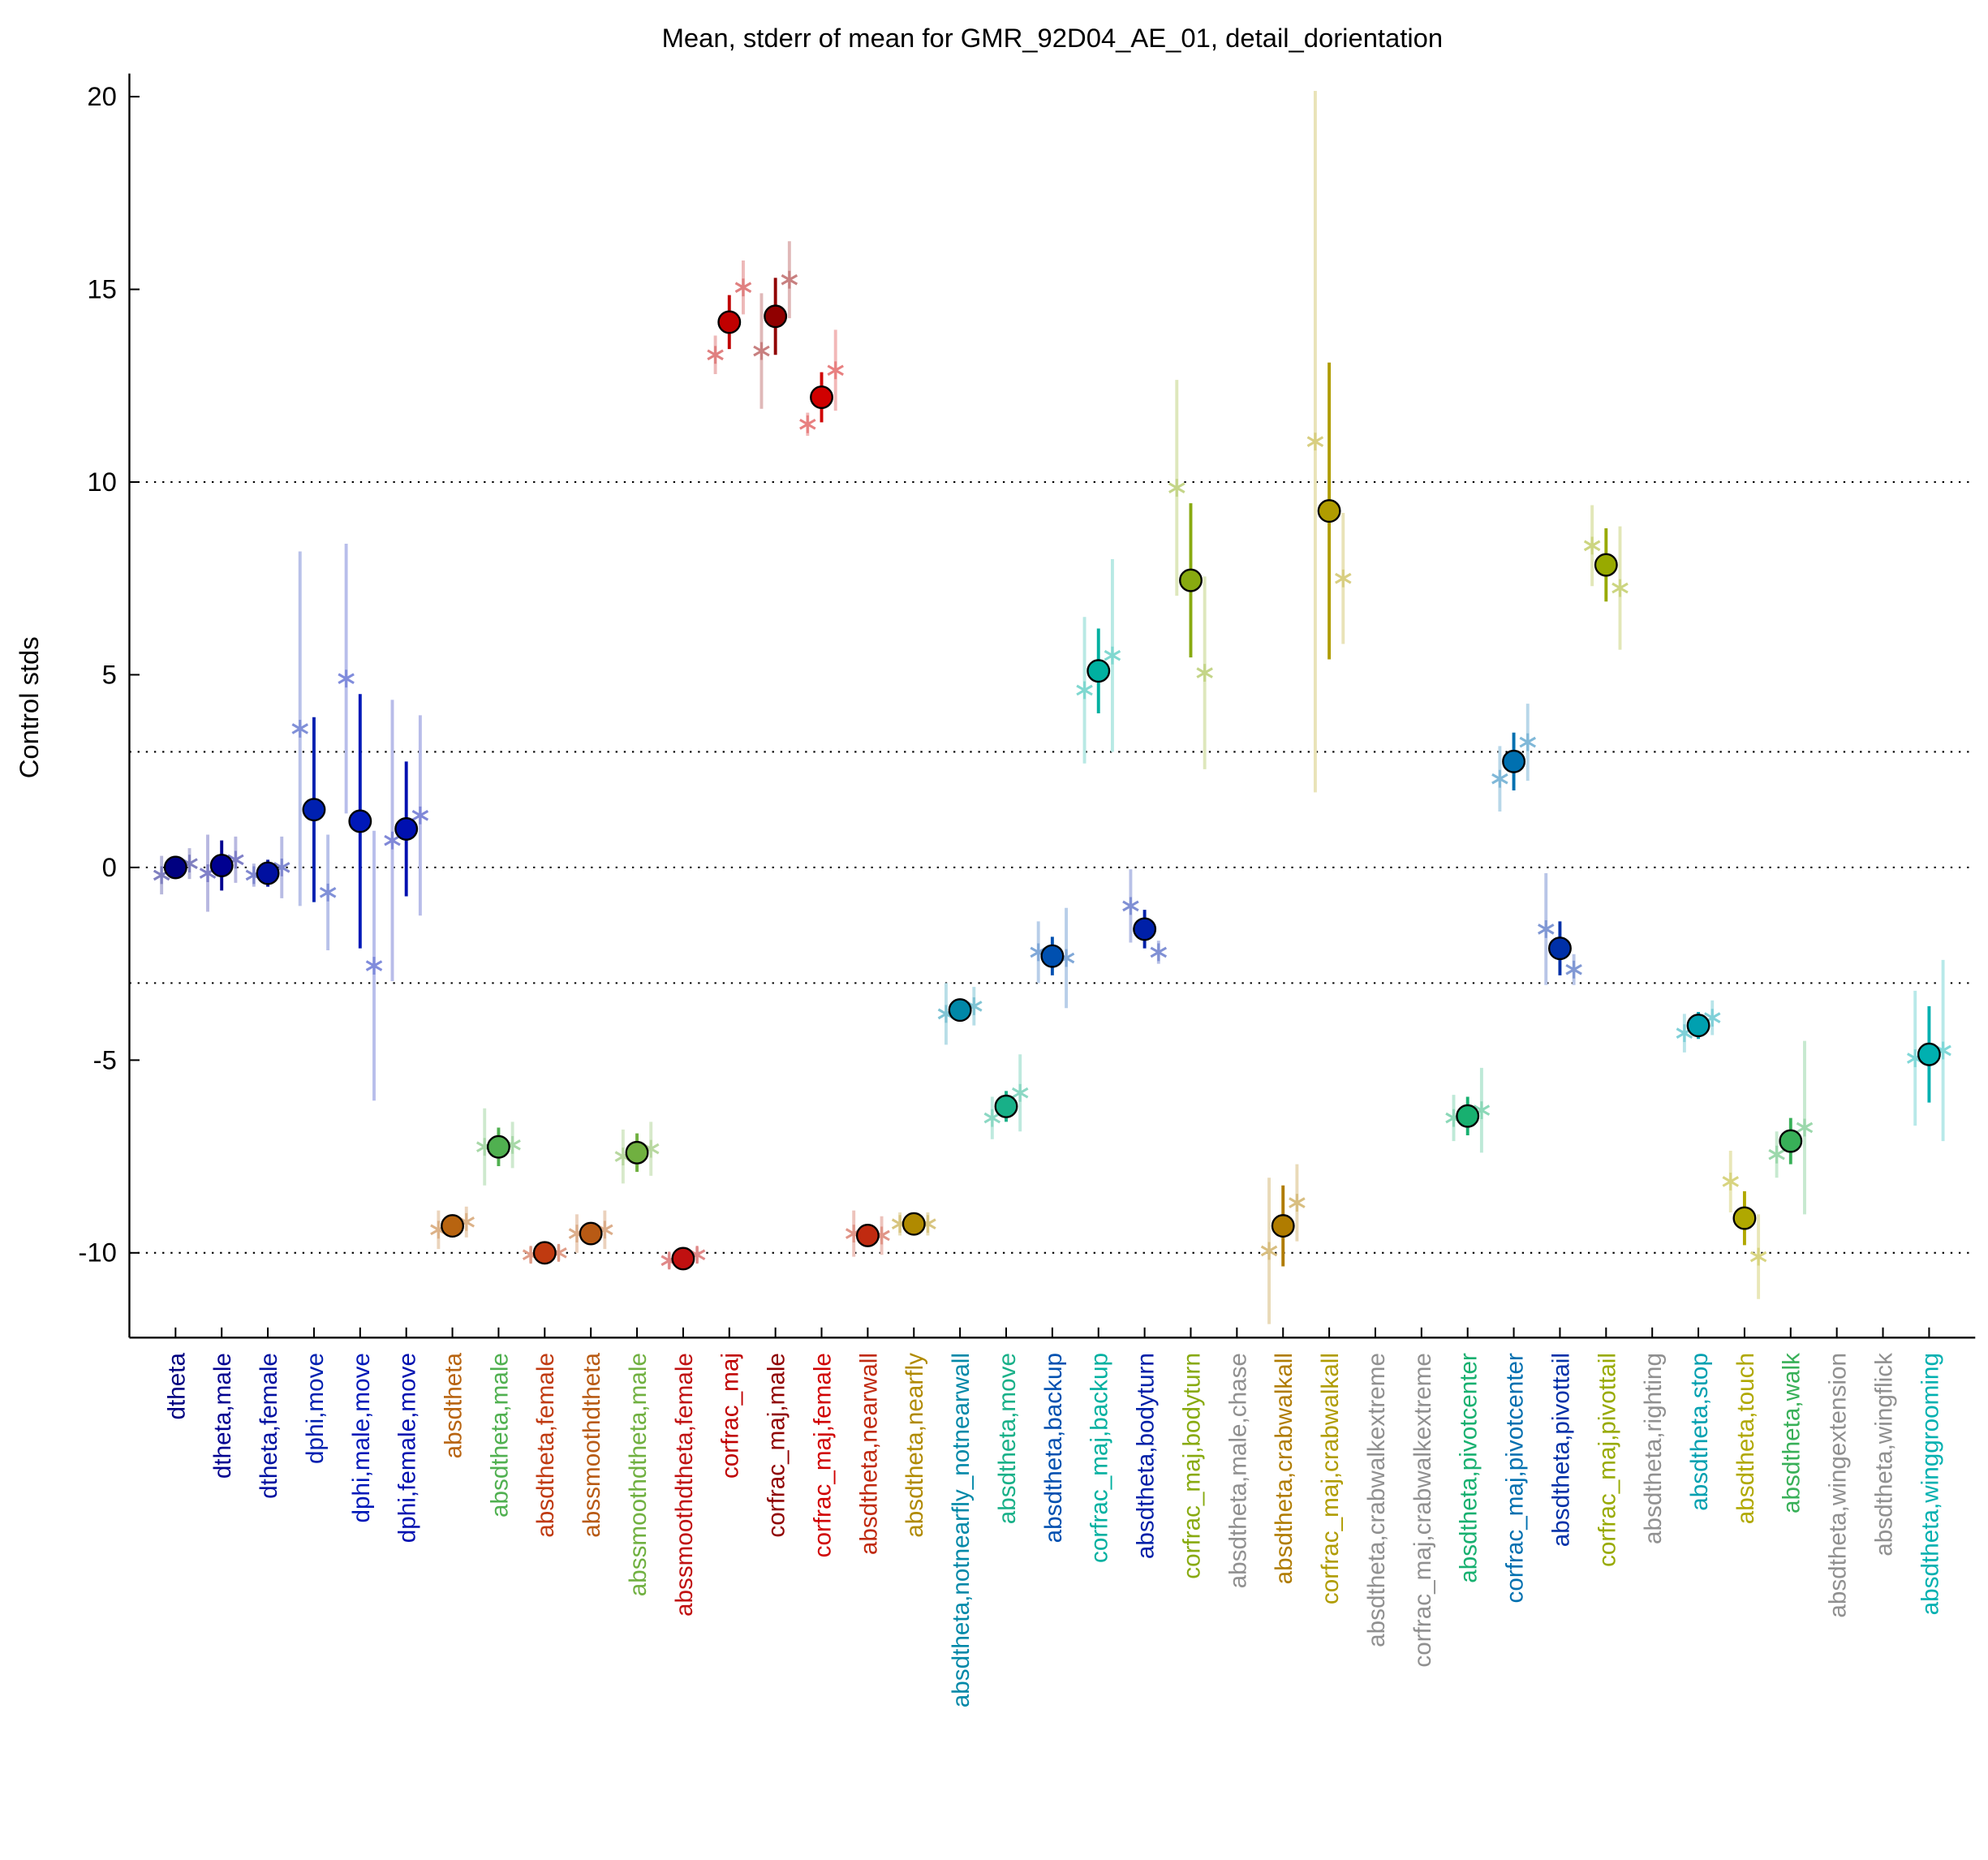 The width and height of the screenshot is (1988, 1860). What do you see at coordinates (1653, 1448) in the screenshot?
I see `x-tick-label: absdtheta,righting` at bounding box center [1653, 1448].